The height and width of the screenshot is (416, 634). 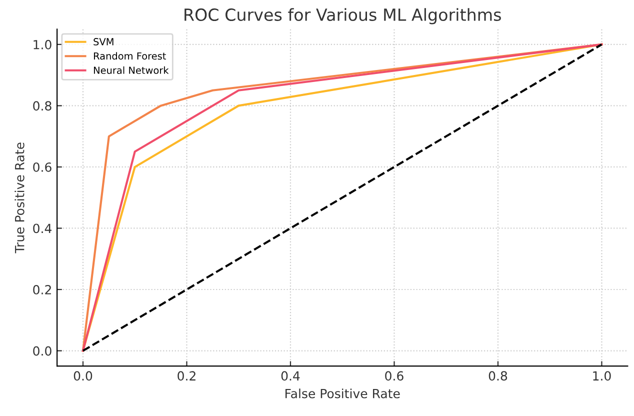 What do you see at coordinates (43, 45) in the screenshot?
I see `y-tick-label: 1.0` at bounding box center [43, 45].